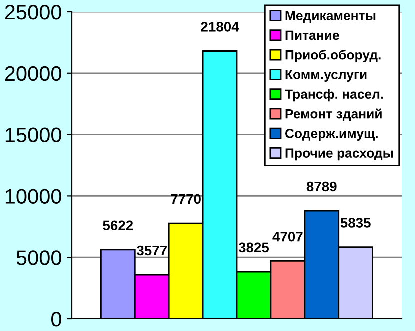 The height and width of the screenshot is (331, 415). I want to click on data-label: 7770, so click(186, 199).